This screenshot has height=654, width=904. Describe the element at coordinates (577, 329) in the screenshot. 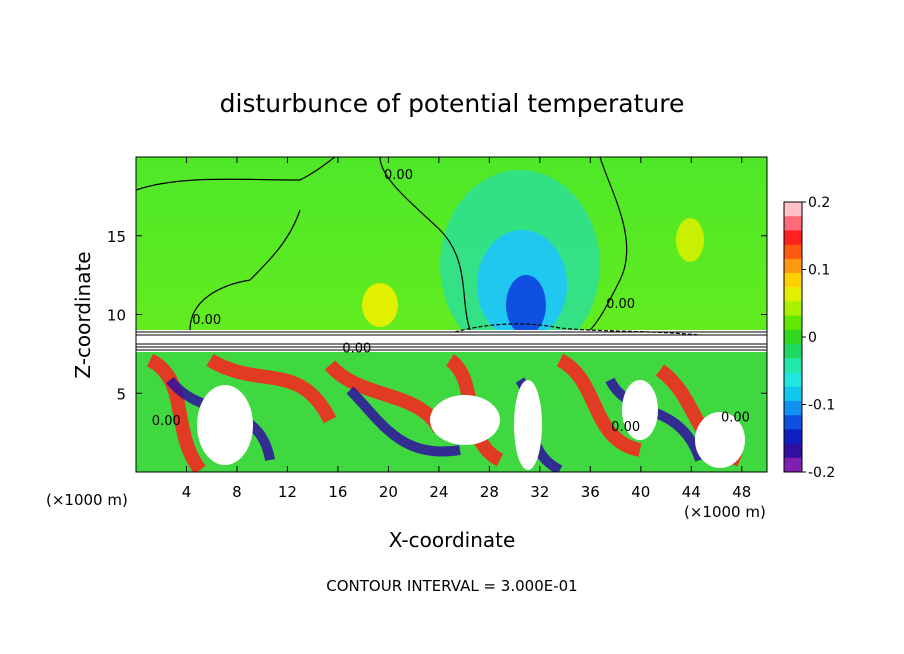

I see `inversion-wave` at that location.